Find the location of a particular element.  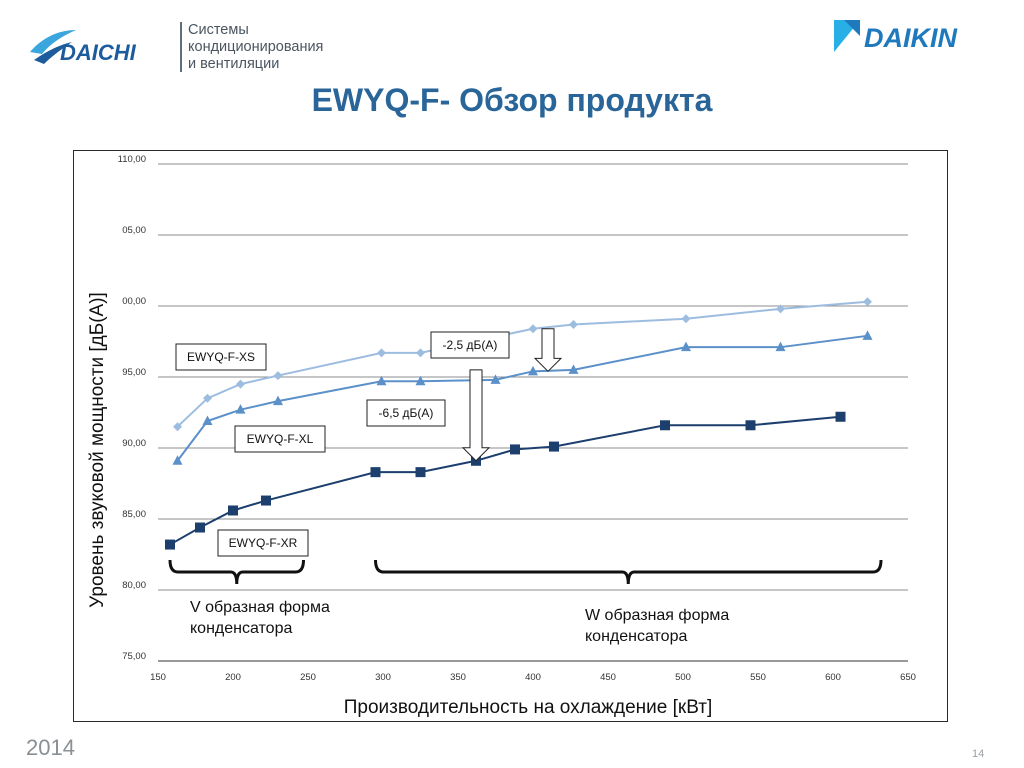

daichi-tagline-1: Системы is located at coordinates (218, 30).